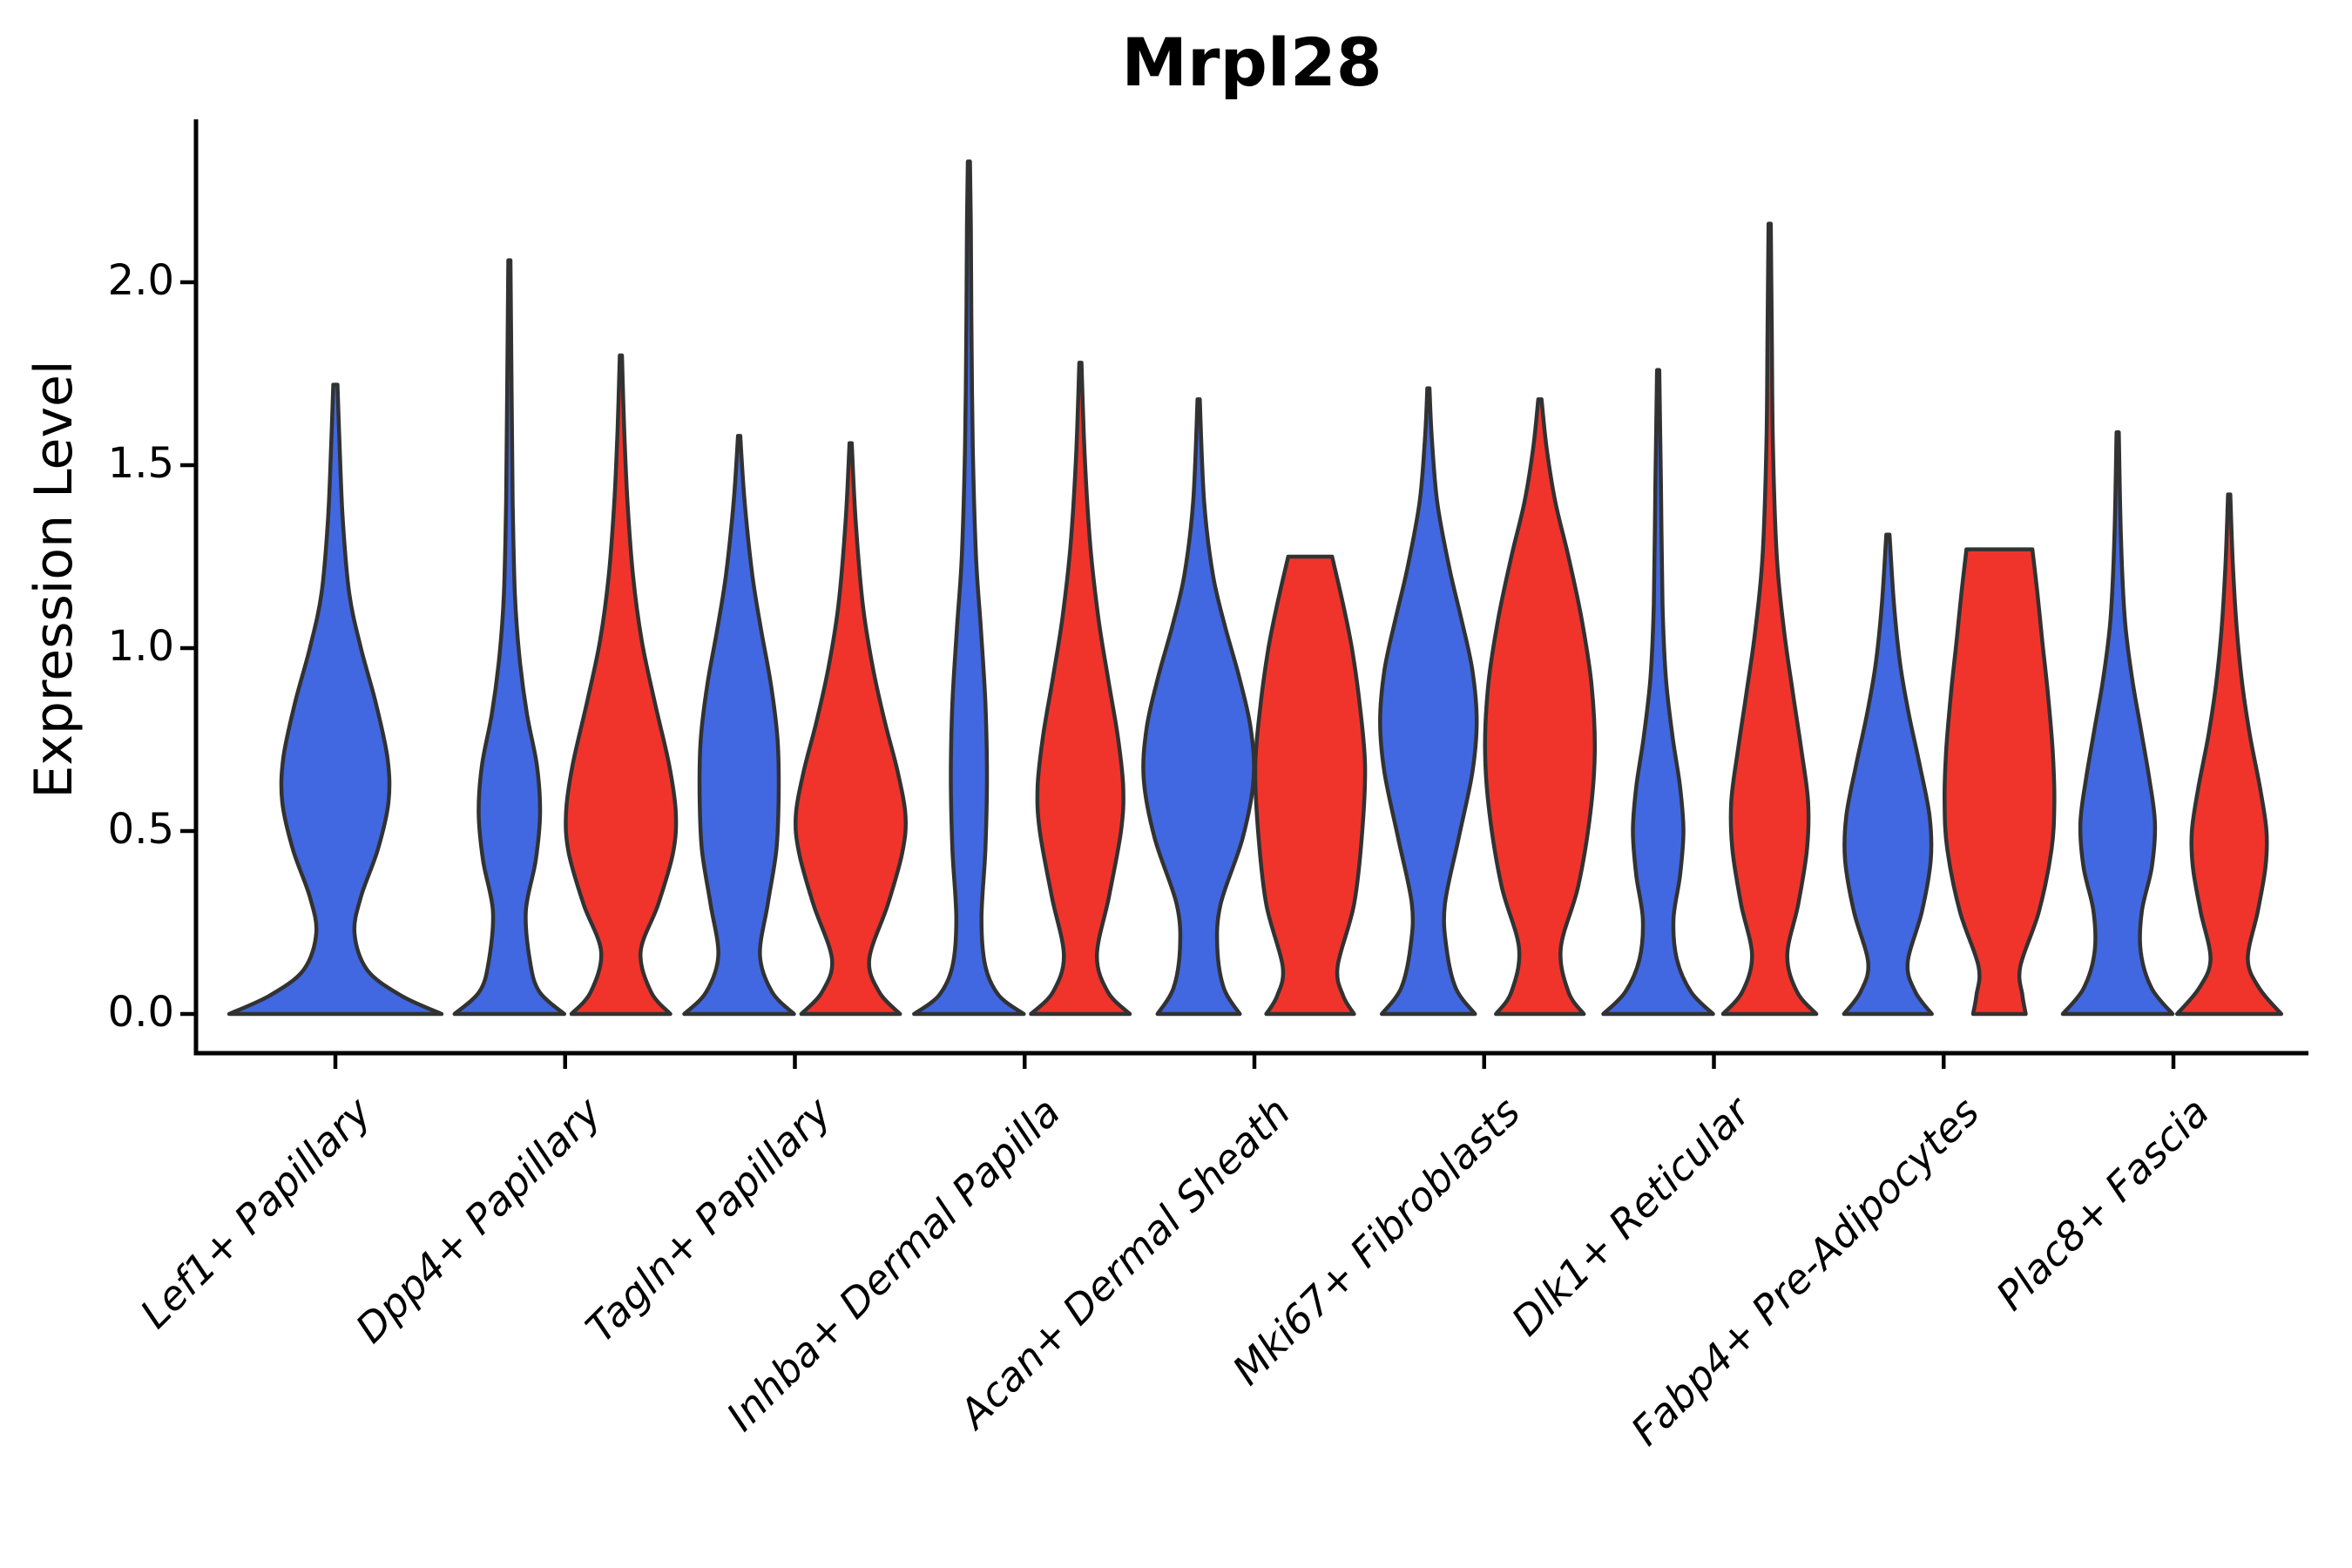 The height and width of the screenshot is (1568, 2352). Describe the element at coordinates (1769, 619) in the screenshot. I see `violin-dlk1-red` at that location.